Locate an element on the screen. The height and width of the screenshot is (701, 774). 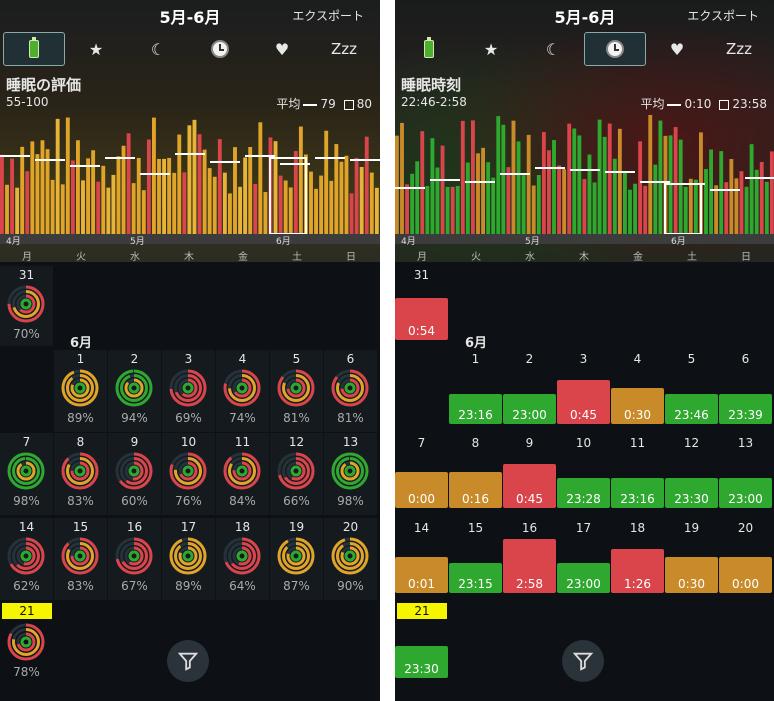
day-number: 17 is located at coordinates (583, 528).